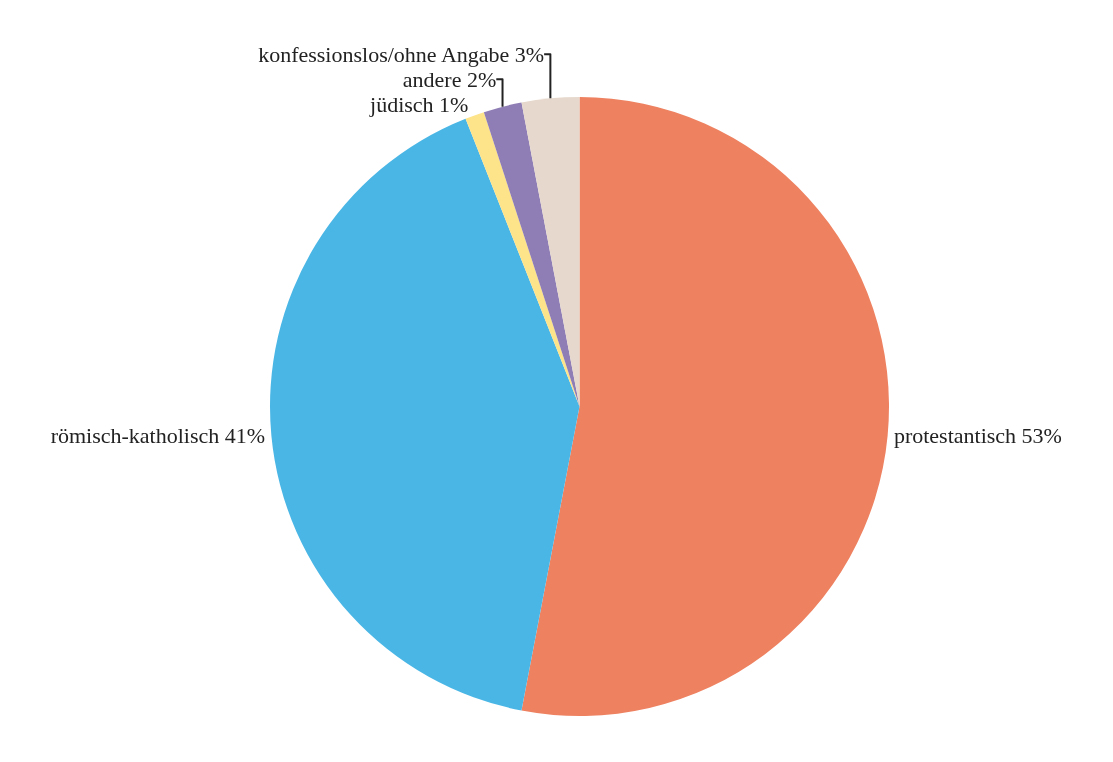  I want to click on slice-label: römisch-katholisch 41%, so click(158, 436).